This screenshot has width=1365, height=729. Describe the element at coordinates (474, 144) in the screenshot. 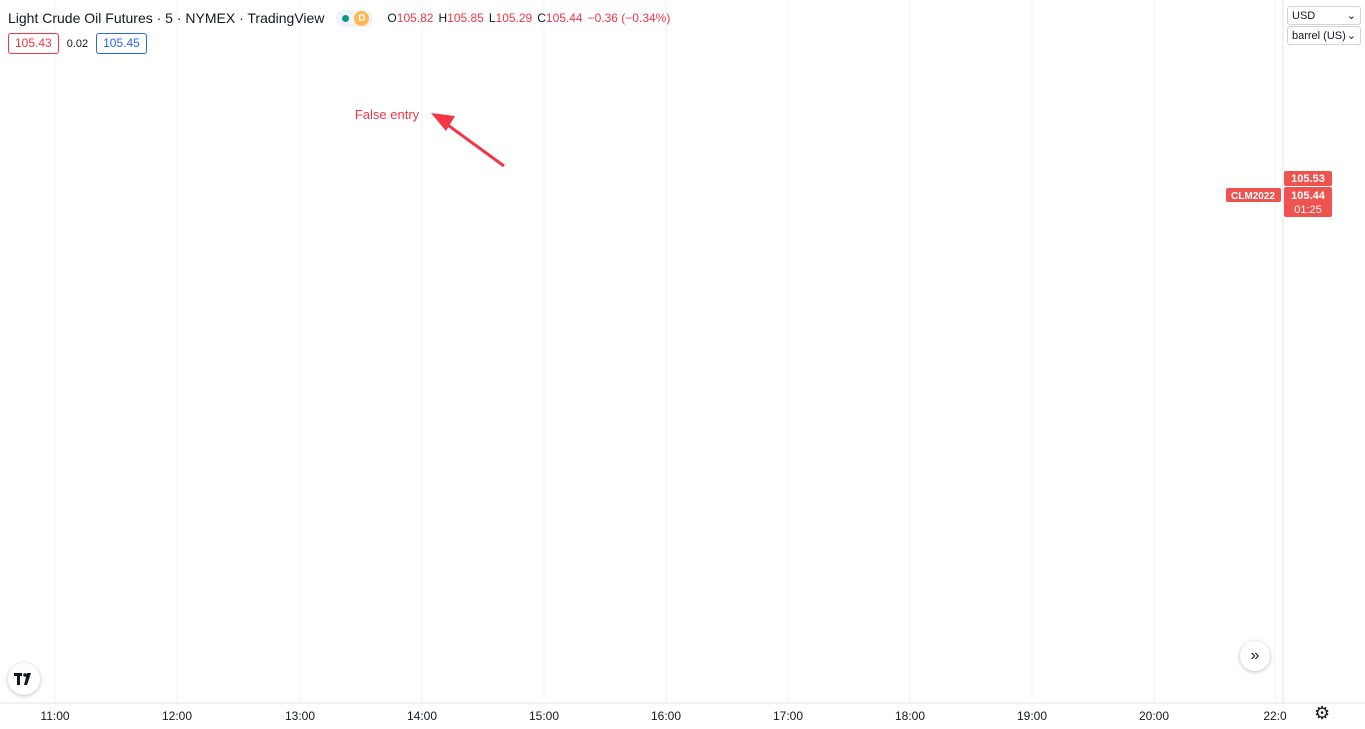

I see `false-entry-arrow-shaft` at that location.